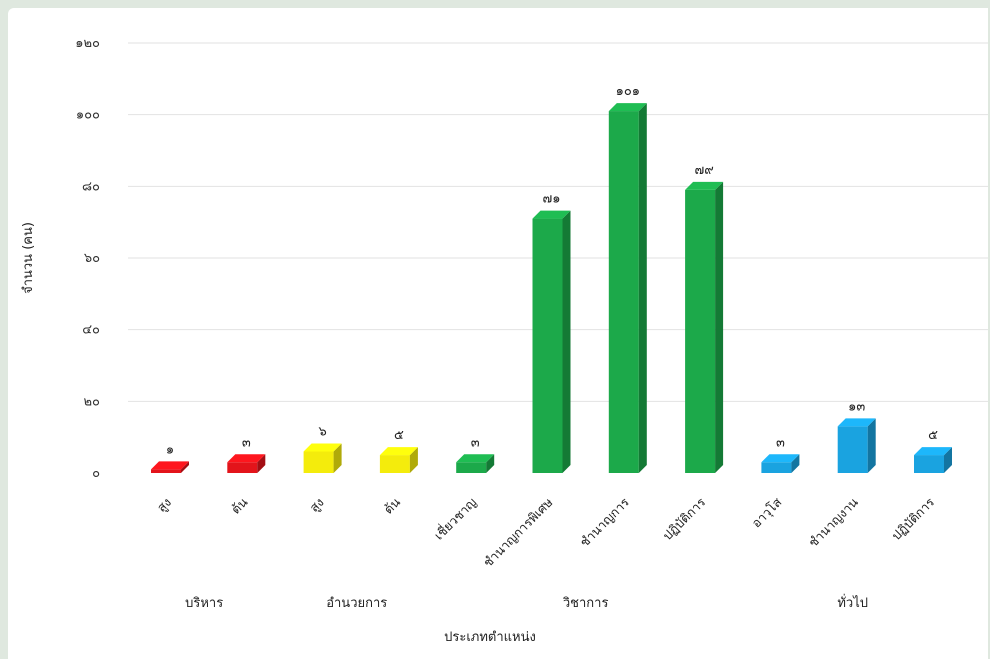  What do you see at coordinates (91, 330) in the screenshot?
I see `y-tick-label: ๔๐` at bounding box center [91, 330].